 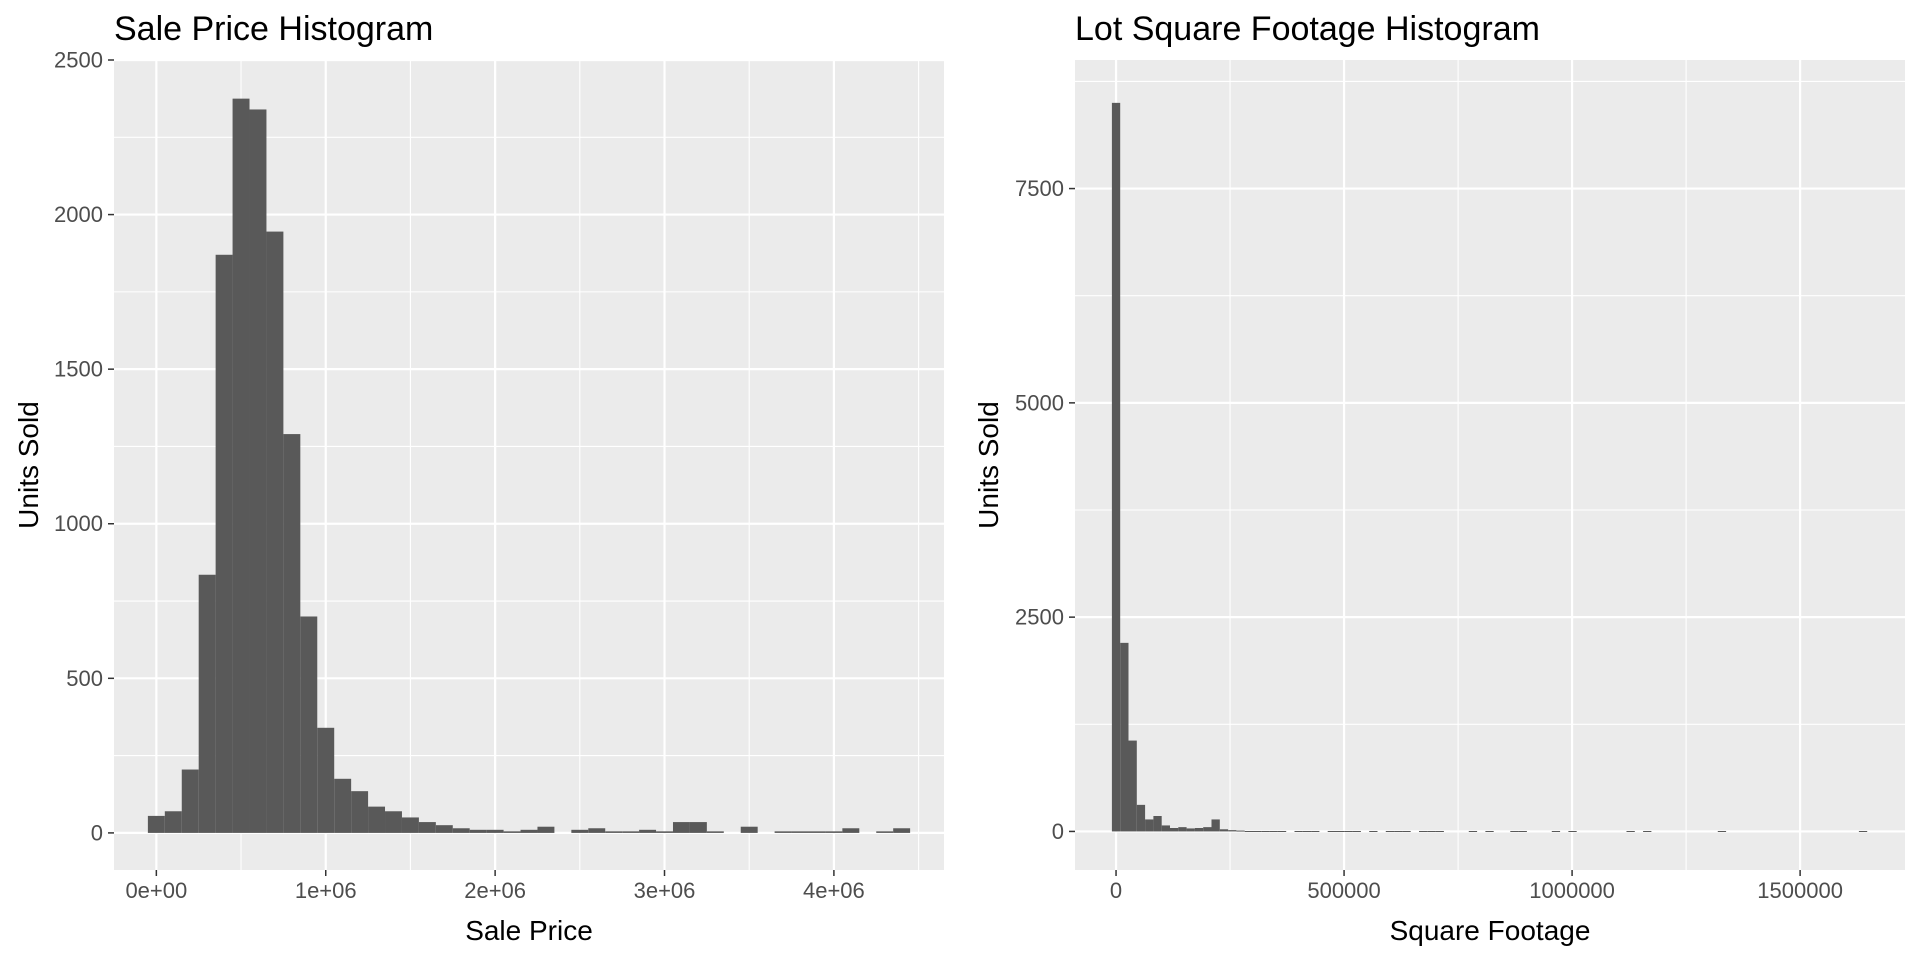 What do you see at coordinates (1039, 402) in the screenshot?
I see `y-tick-label: 5000` at bounding box center [1039, 402].